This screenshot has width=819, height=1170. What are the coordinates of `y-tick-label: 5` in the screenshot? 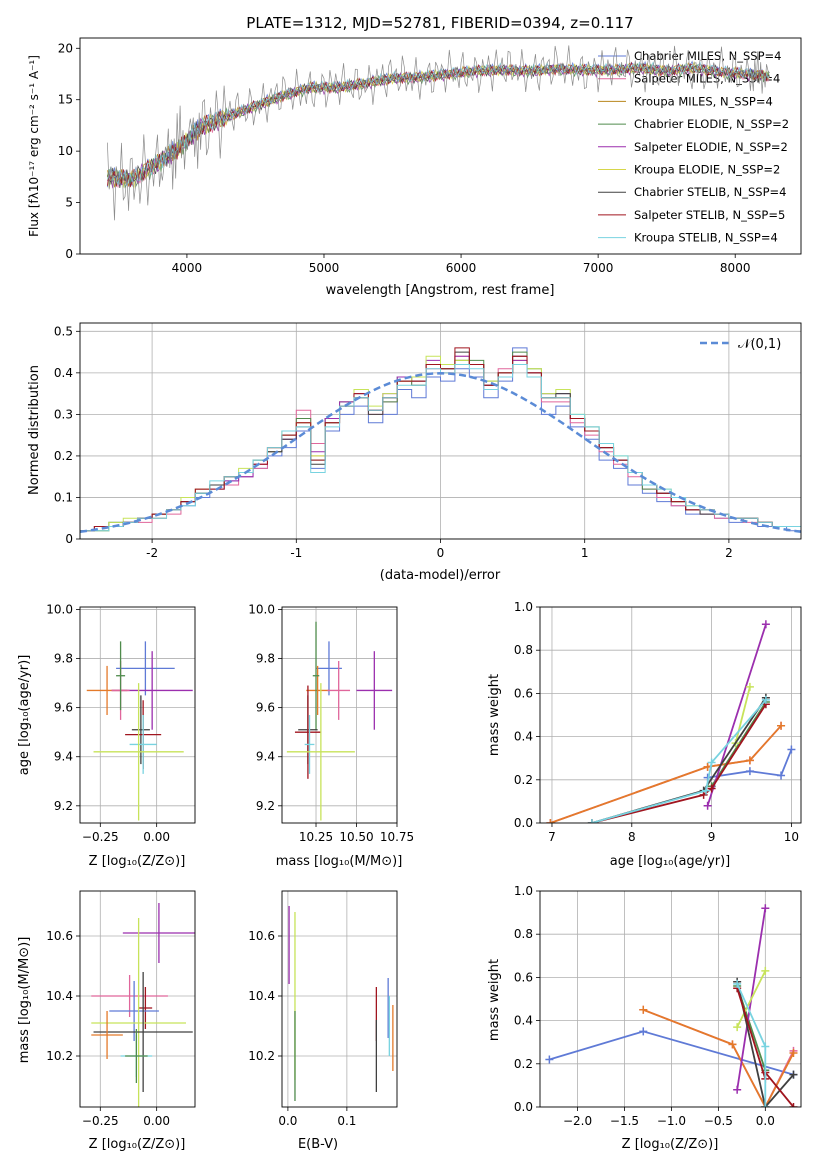 It's located at (69, 203).